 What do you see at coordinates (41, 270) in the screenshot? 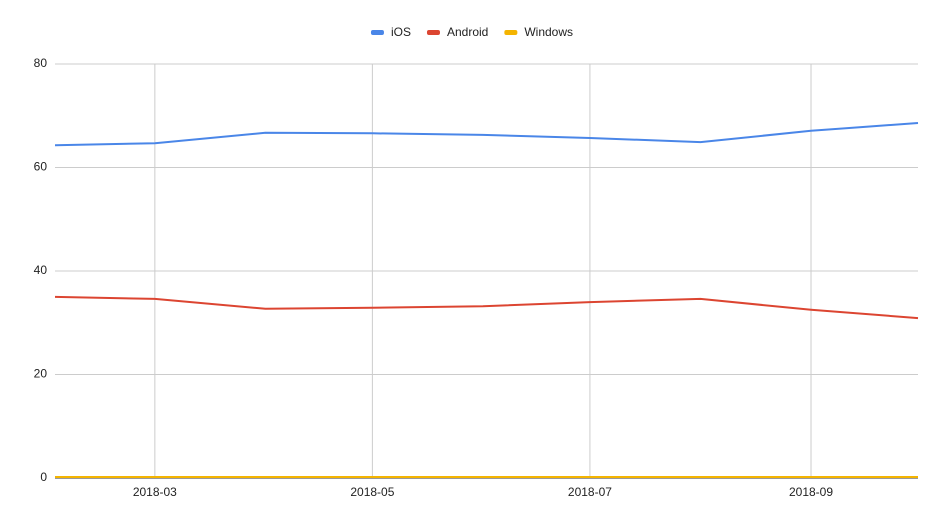
I see `y-tick-label: 40` at bounding box center [41, 270].